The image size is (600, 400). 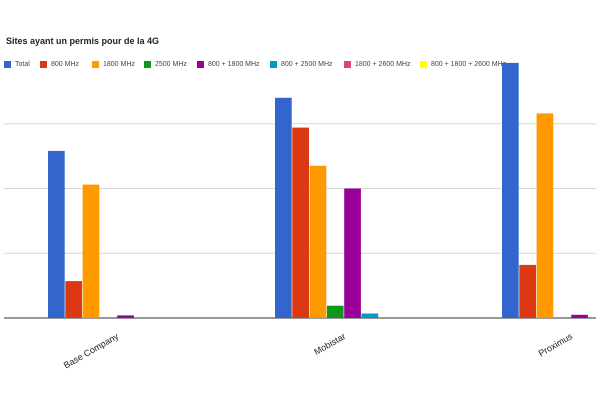 What do you see at coordinates (119, 64) in the screenshot?
I see `legend-label: 1800 MHz` at bounding box center [119, 64].